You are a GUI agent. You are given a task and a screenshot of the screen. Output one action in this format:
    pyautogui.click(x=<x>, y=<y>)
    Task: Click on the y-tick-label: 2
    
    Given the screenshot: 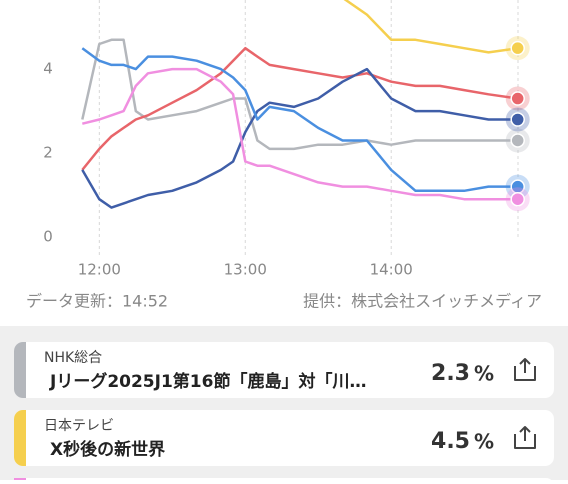 What is the action you would take?
    pyautogui.click(x=48, y=153)
    